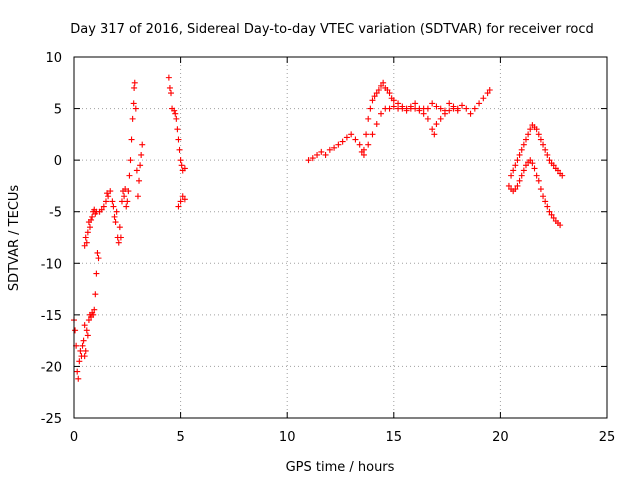  I want to click on x-tick-label: 25, so click(607, 437).